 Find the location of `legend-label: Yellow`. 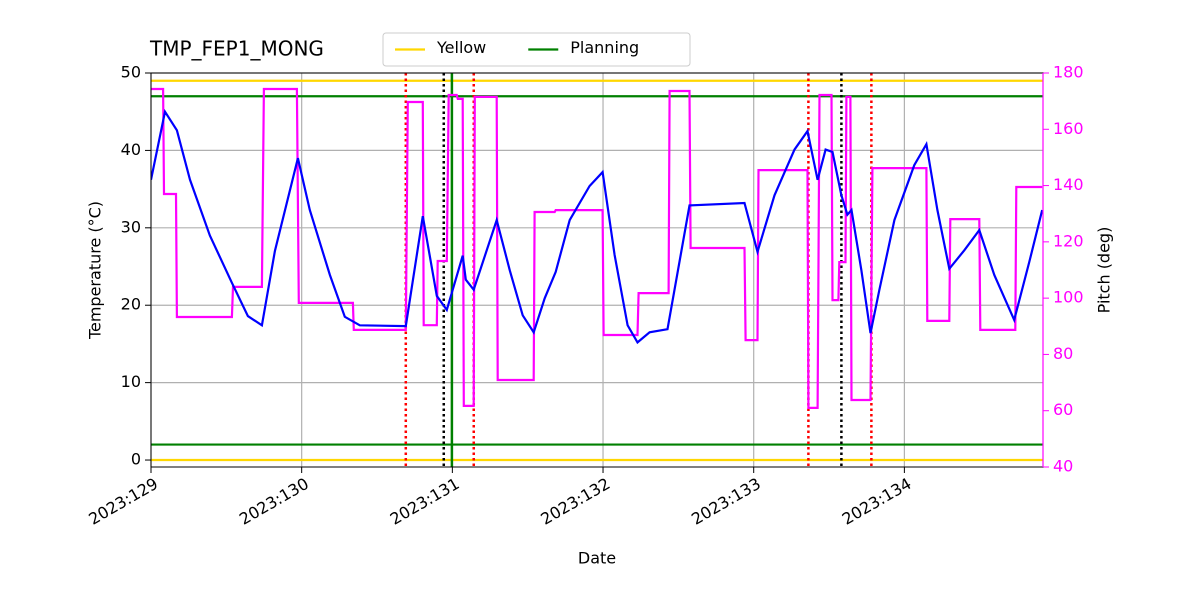

legend-label: Yellow is located at coordinates (461, 47).